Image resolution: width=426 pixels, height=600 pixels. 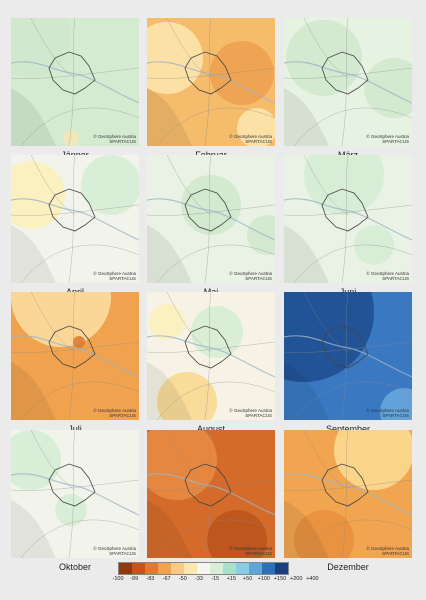 I want to click on legend-tick: -83, so click(x=150, y=579).